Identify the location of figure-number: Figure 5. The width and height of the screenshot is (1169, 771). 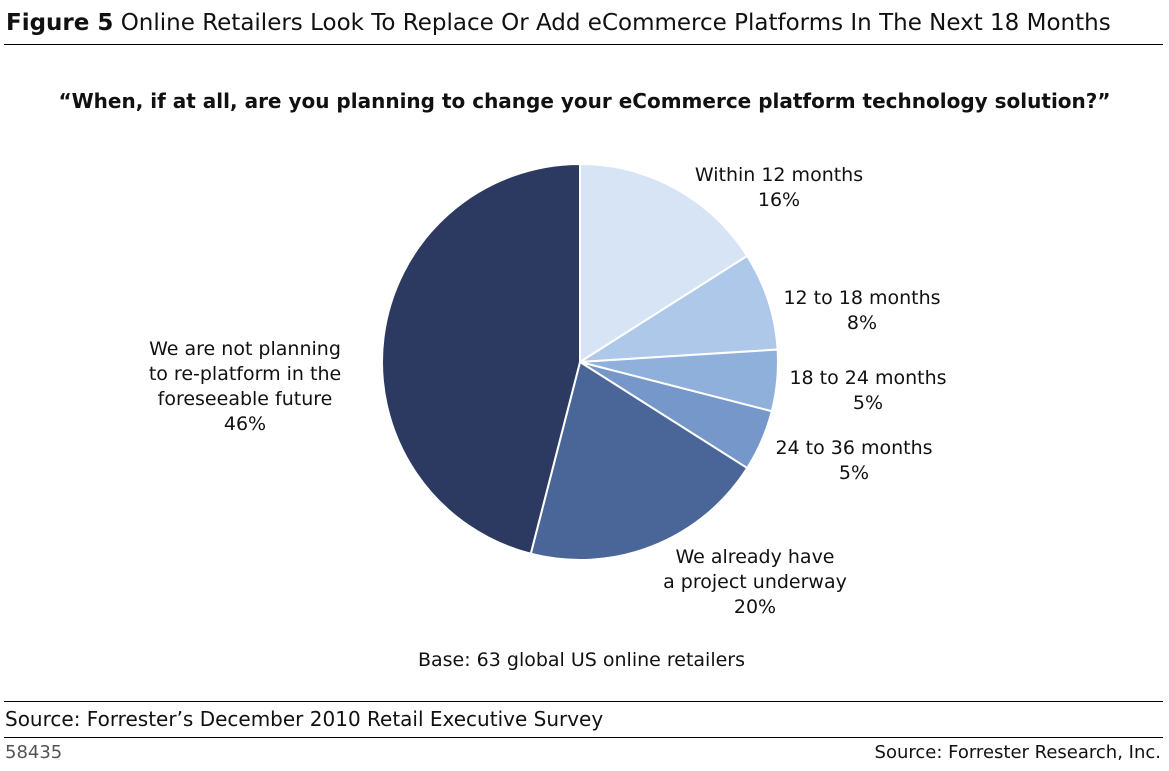
(60, 23).